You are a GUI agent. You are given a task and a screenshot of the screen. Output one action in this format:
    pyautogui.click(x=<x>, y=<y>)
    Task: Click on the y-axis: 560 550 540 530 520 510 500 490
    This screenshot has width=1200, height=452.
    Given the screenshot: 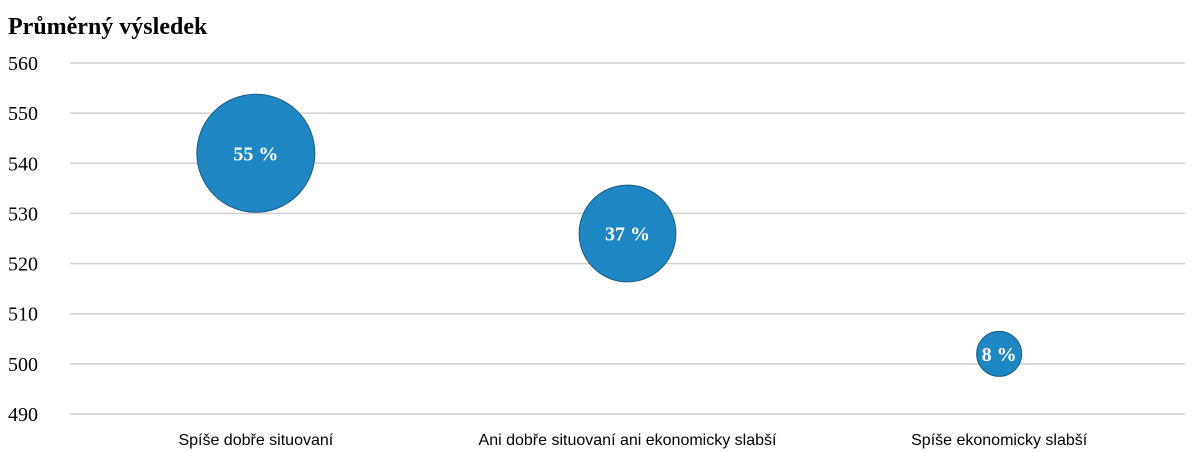 What is the action you would take?
    pyautogui.click(x=23, y=239)
    